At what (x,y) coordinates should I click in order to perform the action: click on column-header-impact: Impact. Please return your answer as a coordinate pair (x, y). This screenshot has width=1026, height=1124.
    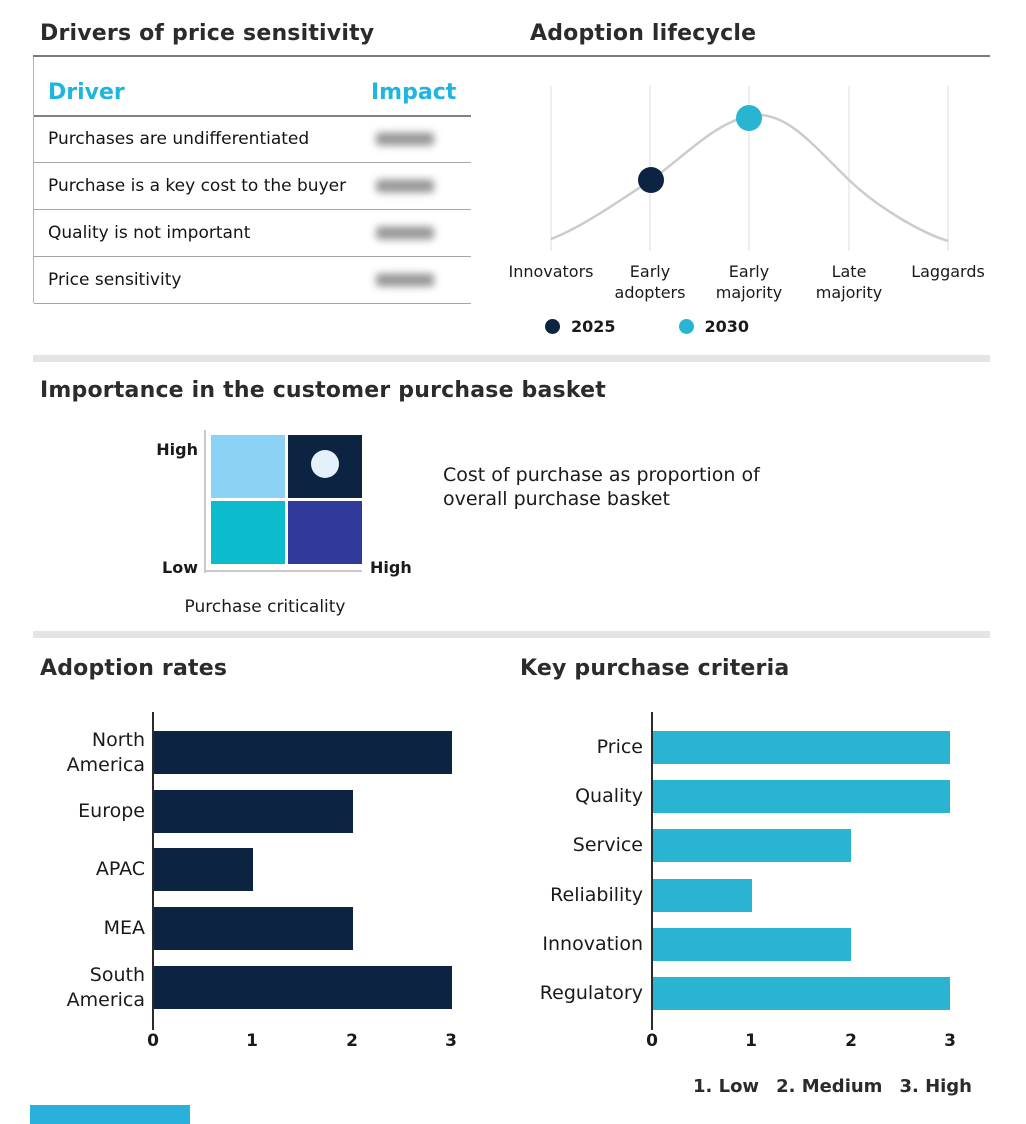
    Looking at the image, I should click on (414, 92).